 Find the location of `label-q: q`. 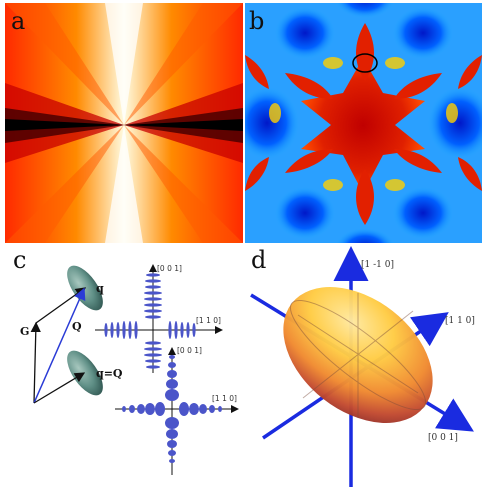

label-q: q is located at coordinates (100, 288).